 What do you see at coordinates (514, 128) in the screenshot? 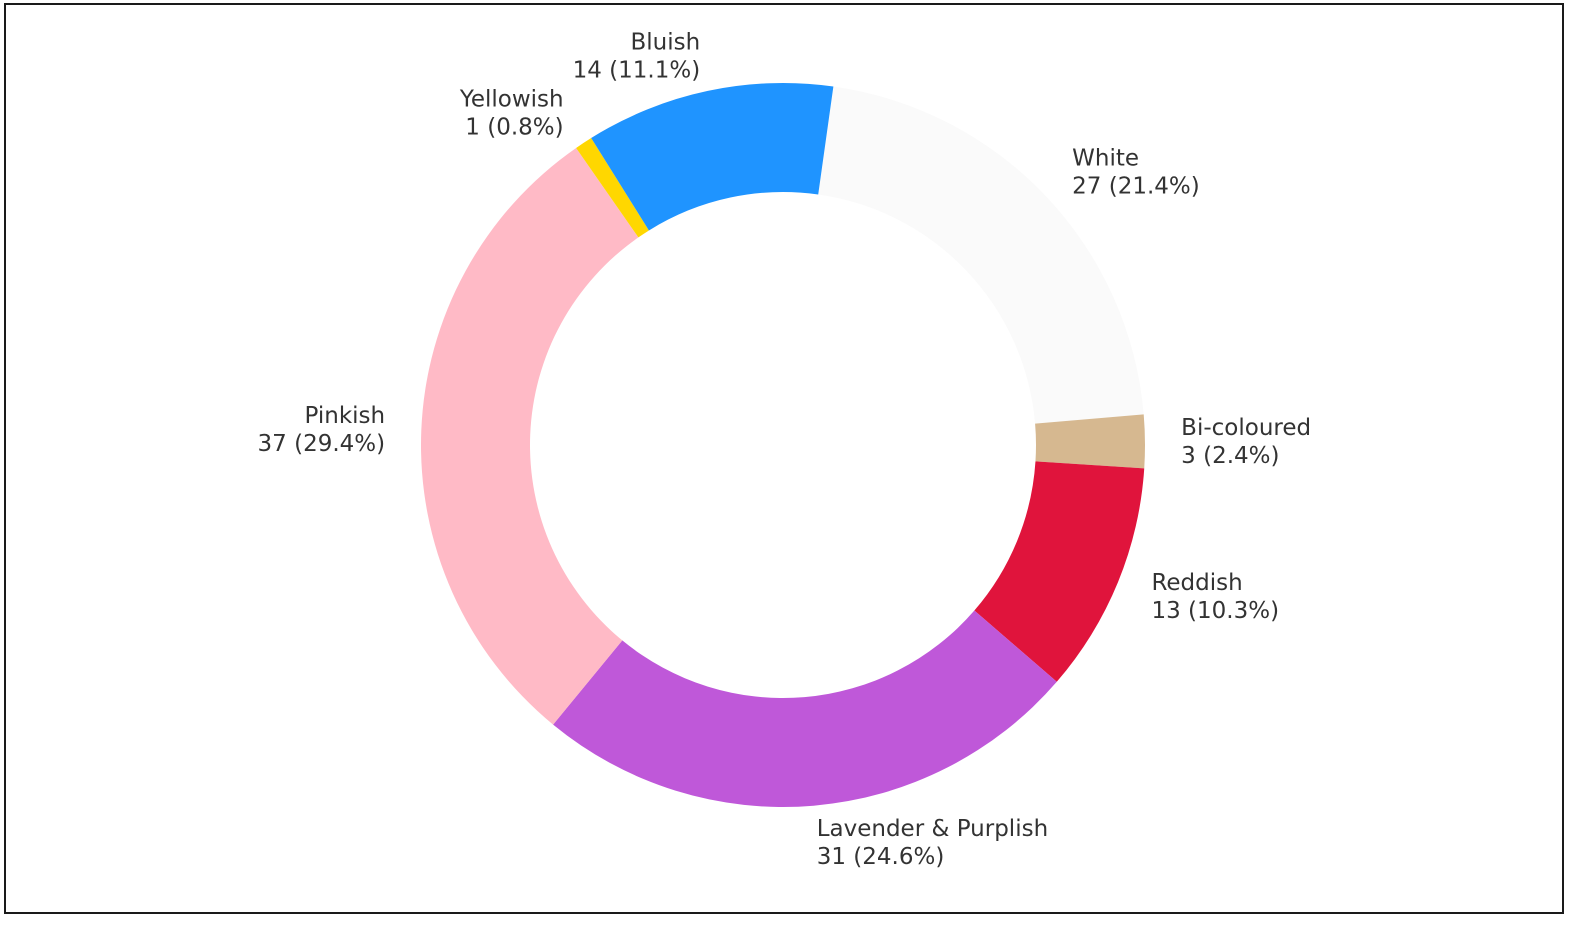
I see `label-value: 1 (0.8%)` at bounding box center [514, 128].